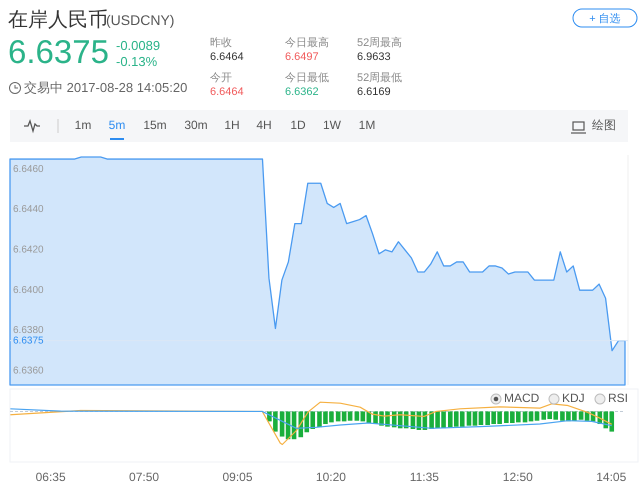  Describe the element at coordinates (302, 57) in the screenshot. I see `text: 6.6497` at that location.